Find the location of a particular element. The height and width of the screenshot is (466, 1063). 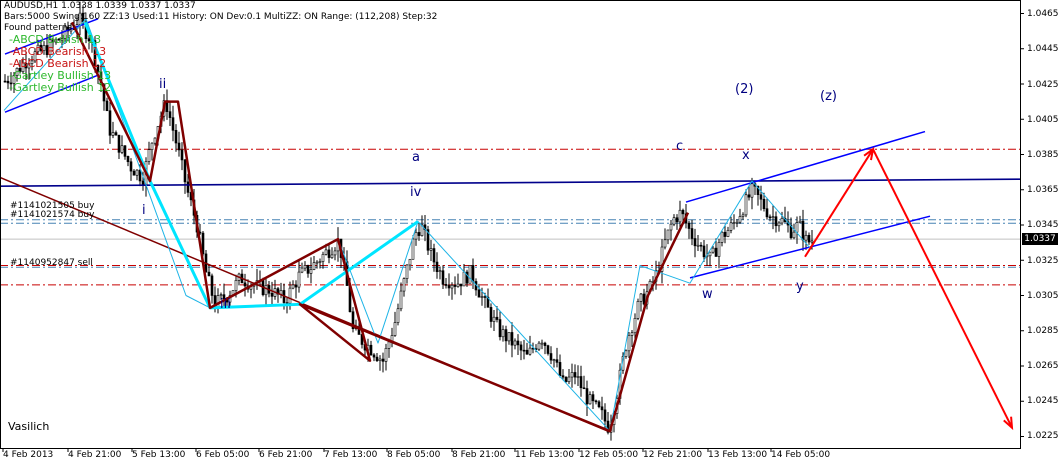

x-tick-label: 6 Feb 05:00 is located at coordinates (223, 455).